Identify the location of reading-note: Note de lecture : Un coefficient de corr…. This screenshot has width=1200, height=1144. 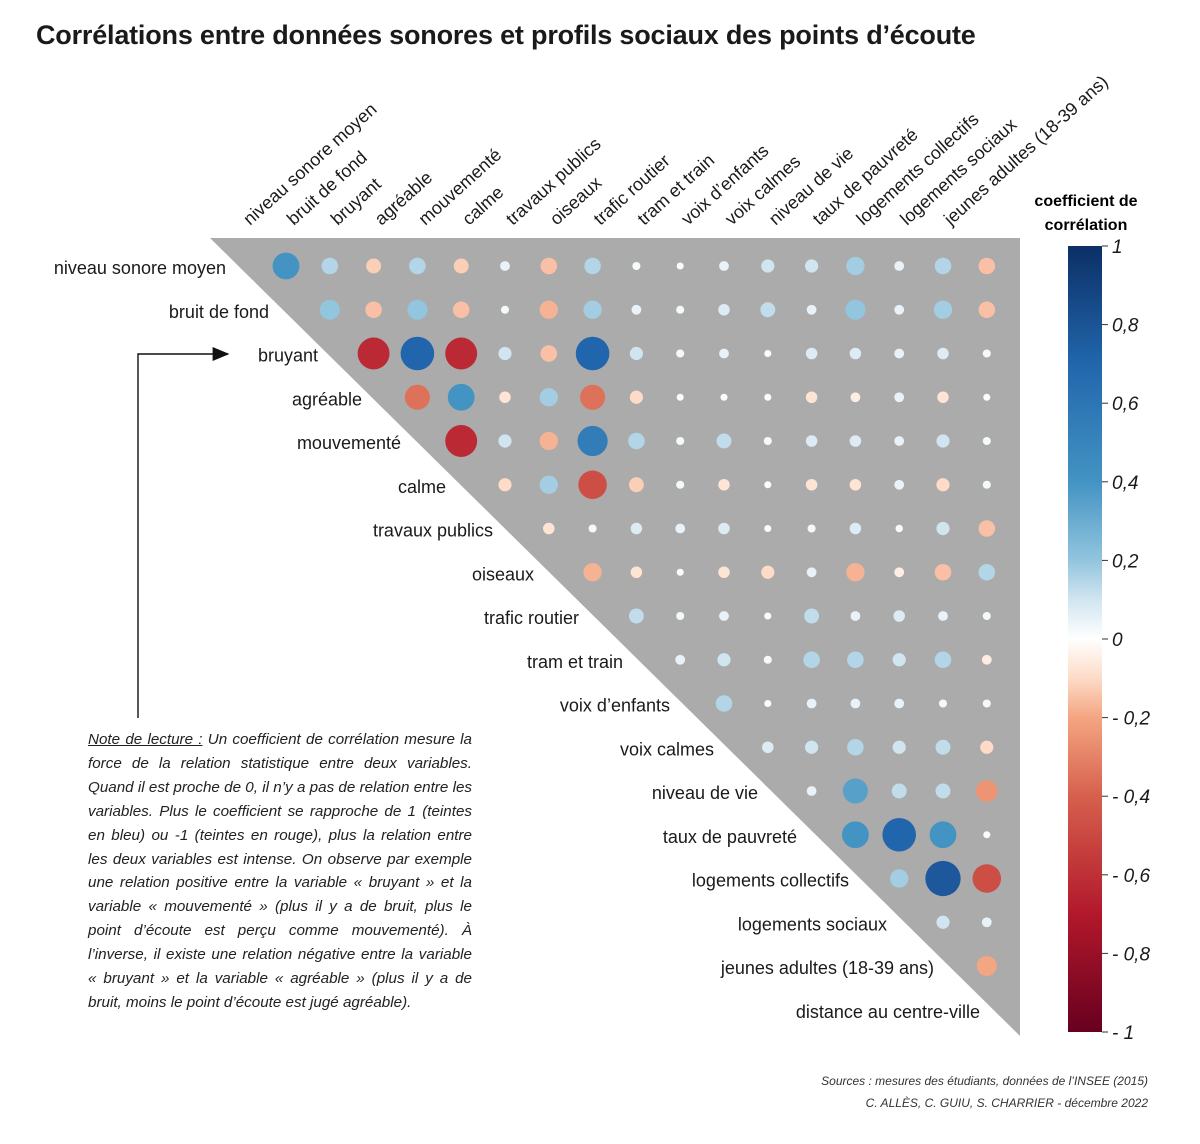
(280, 871).